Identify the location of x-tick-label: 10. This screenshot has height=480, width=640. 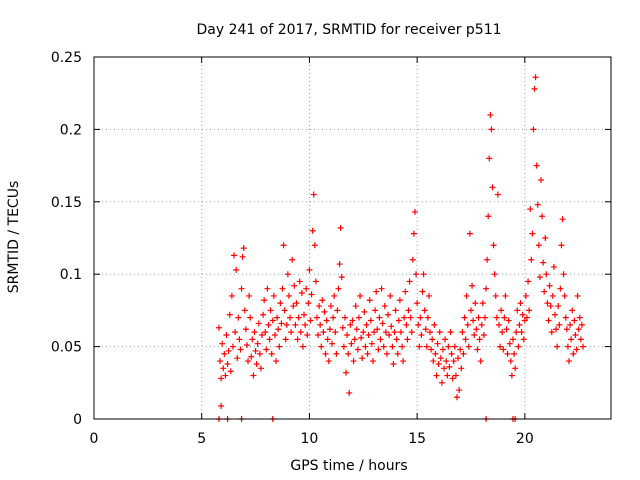
(310, 439).